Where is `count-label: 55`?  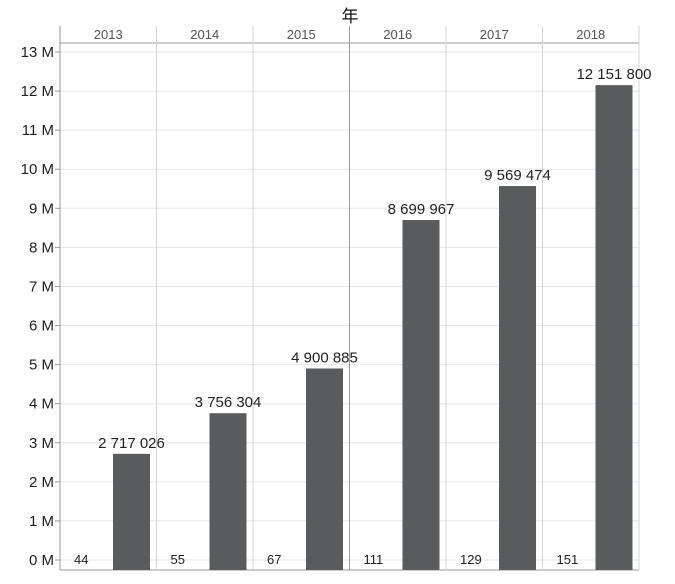
count-label: 55 is located at coordinates (178, 559).